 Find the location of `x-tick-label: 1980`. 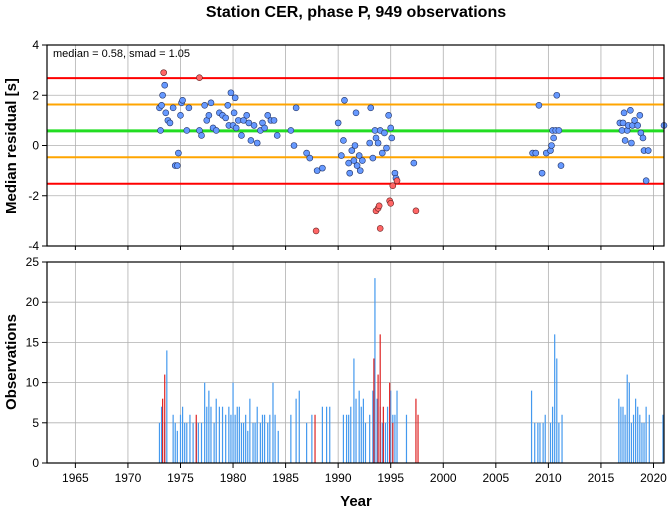

x-tick-label: 1980 is located at coordinates (233, 478).